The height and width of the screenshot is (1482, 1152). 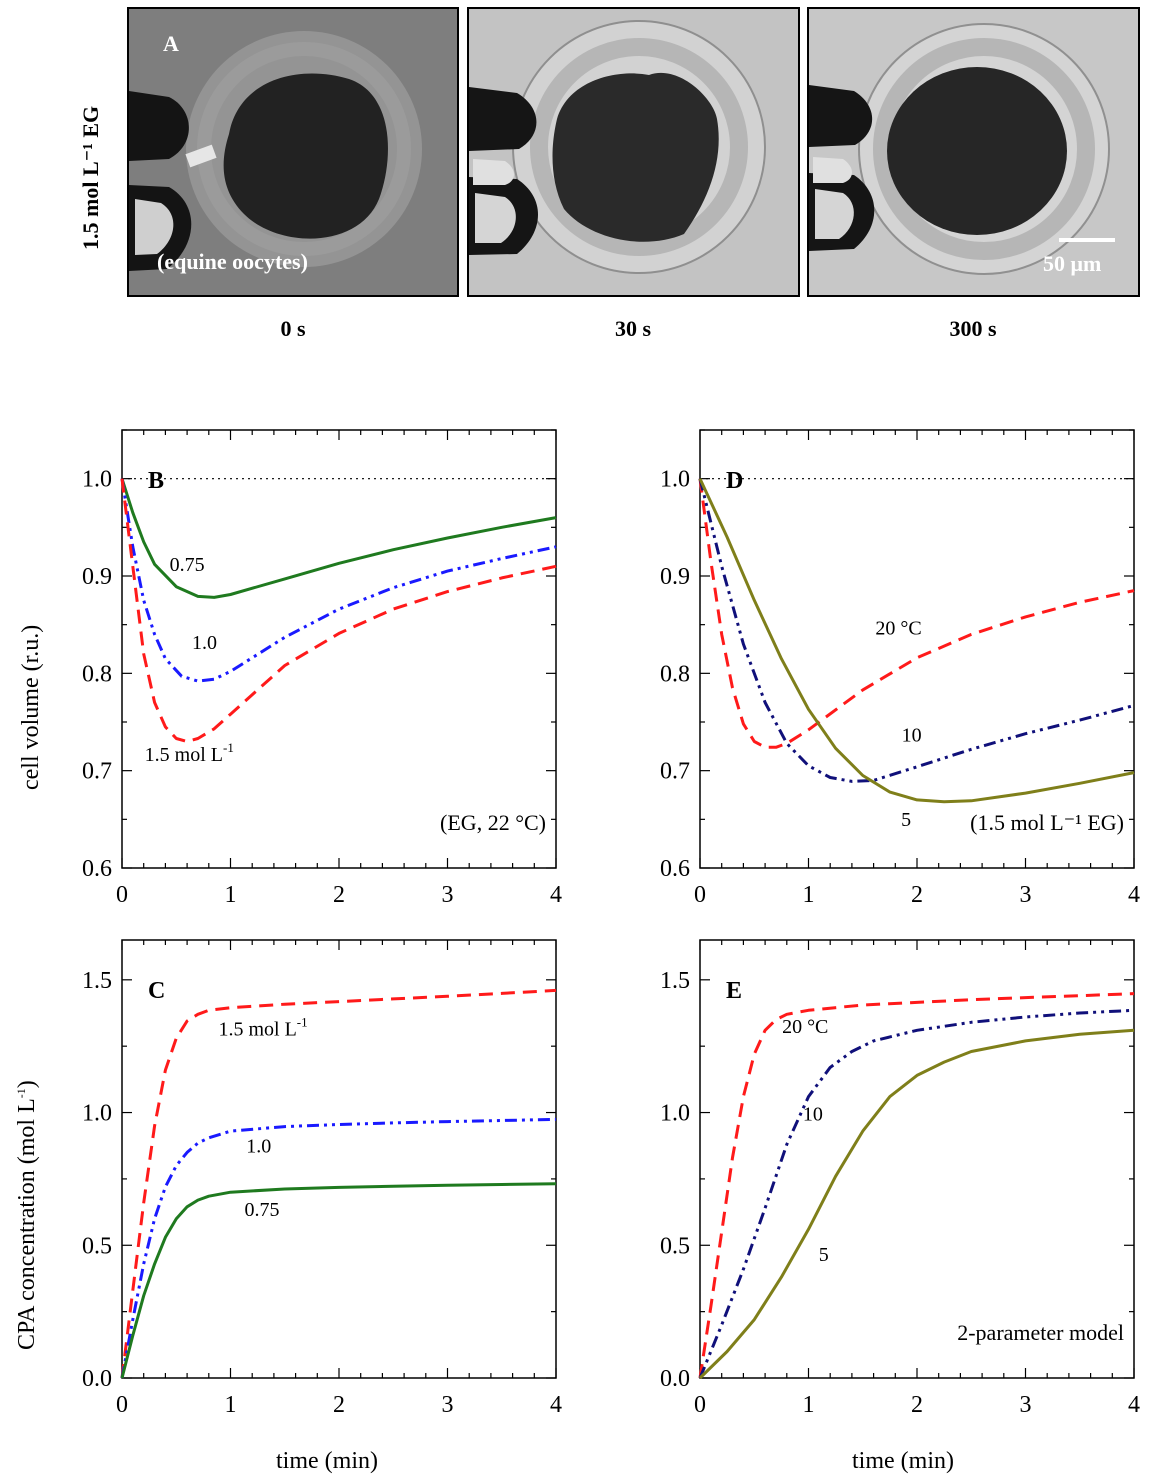 I want to click on oocyte-image-30s, so click(x=633, y=152).